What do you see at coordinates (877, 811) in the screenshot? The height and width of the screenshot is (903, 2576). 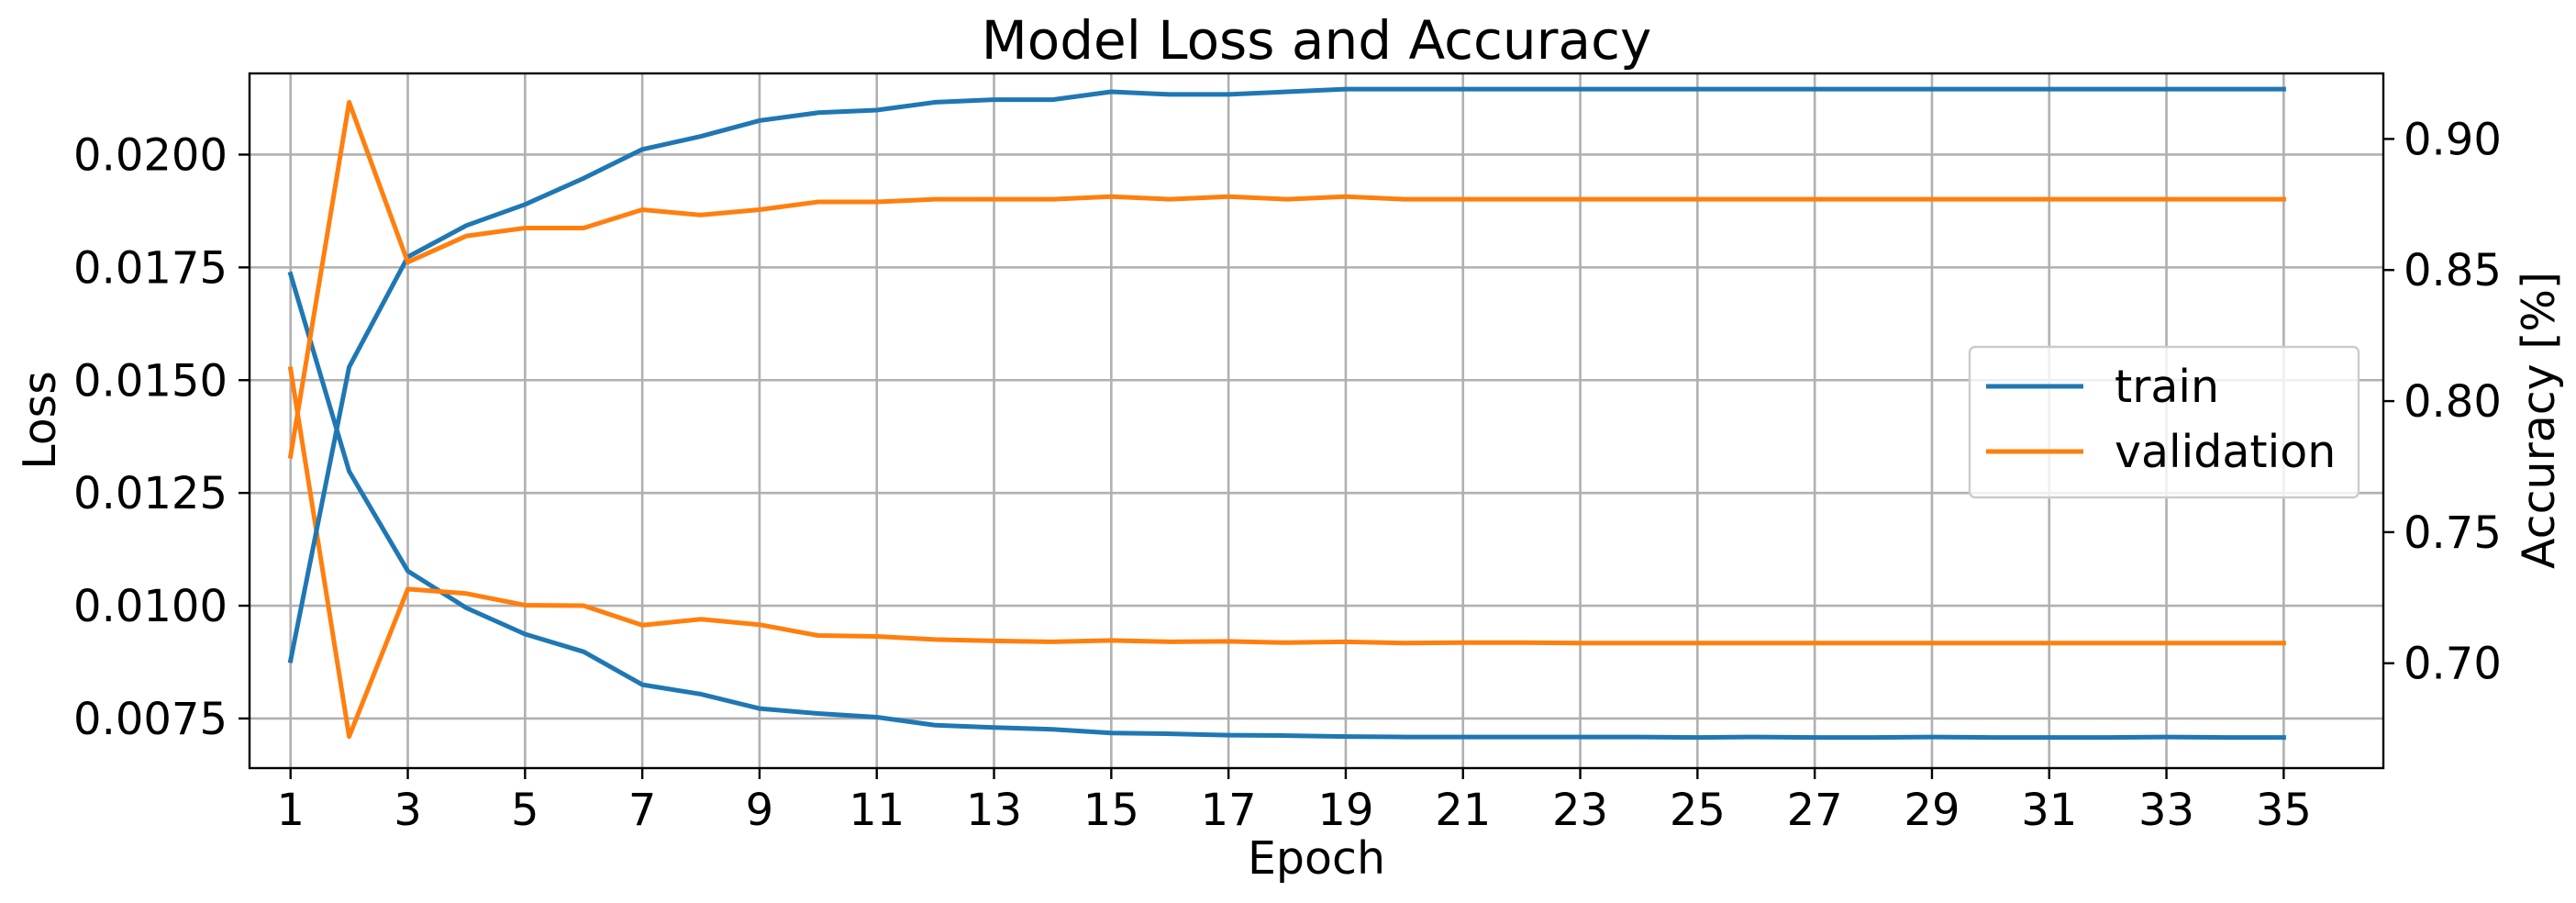 I see `x-tick-label: 11` at bounding box center [877, 811].